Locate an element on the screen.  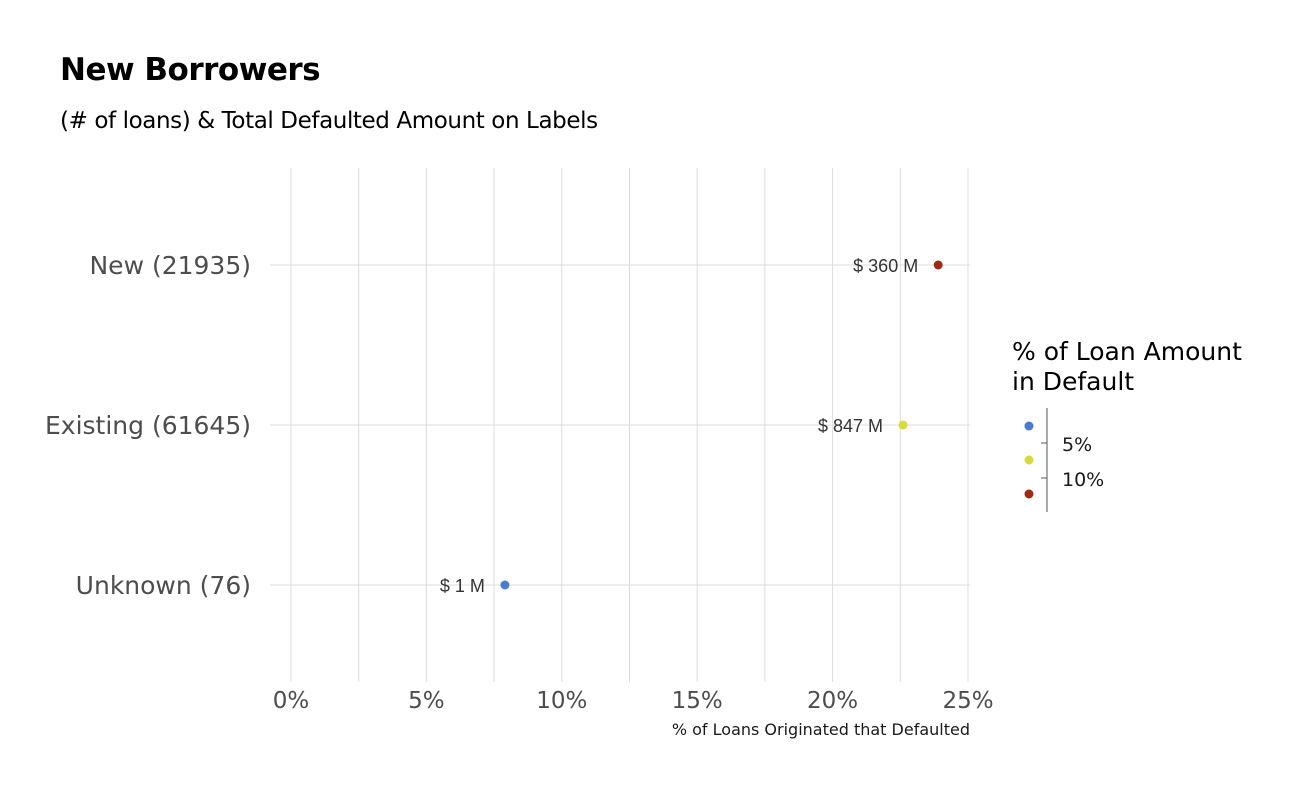
x-tick-label: 10% is located at coordinates (561, 701).